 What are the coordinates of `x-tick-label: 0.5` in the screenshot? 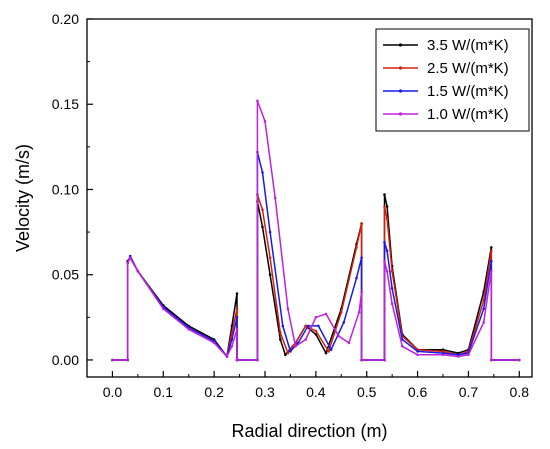 It's located at (367, 392).